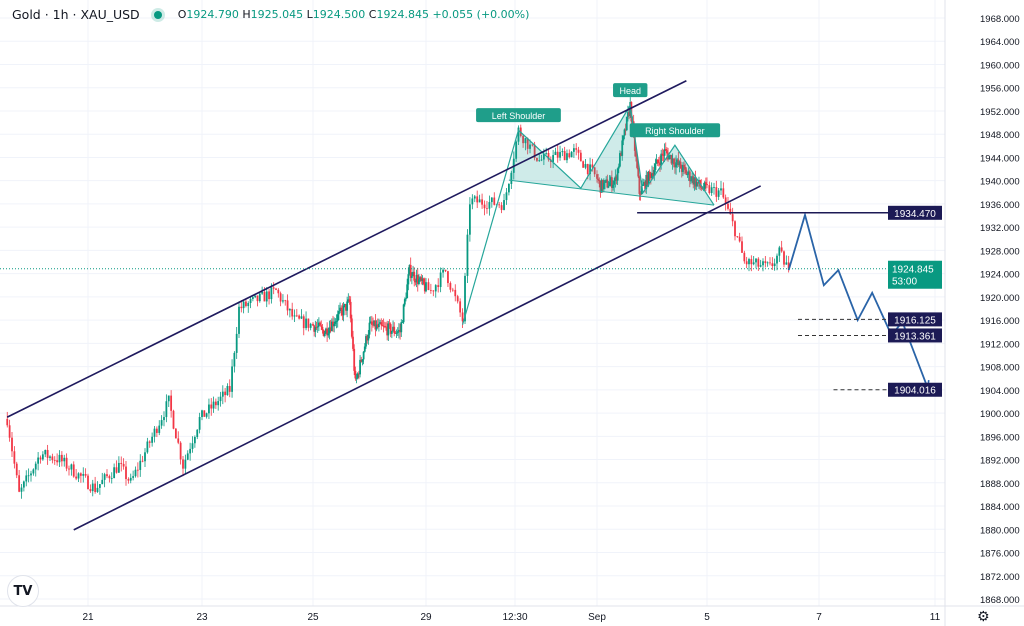  Describe the element at coordinates (915, 336) in the screenshot. I see `price-level-label: 1913.361` at that location.